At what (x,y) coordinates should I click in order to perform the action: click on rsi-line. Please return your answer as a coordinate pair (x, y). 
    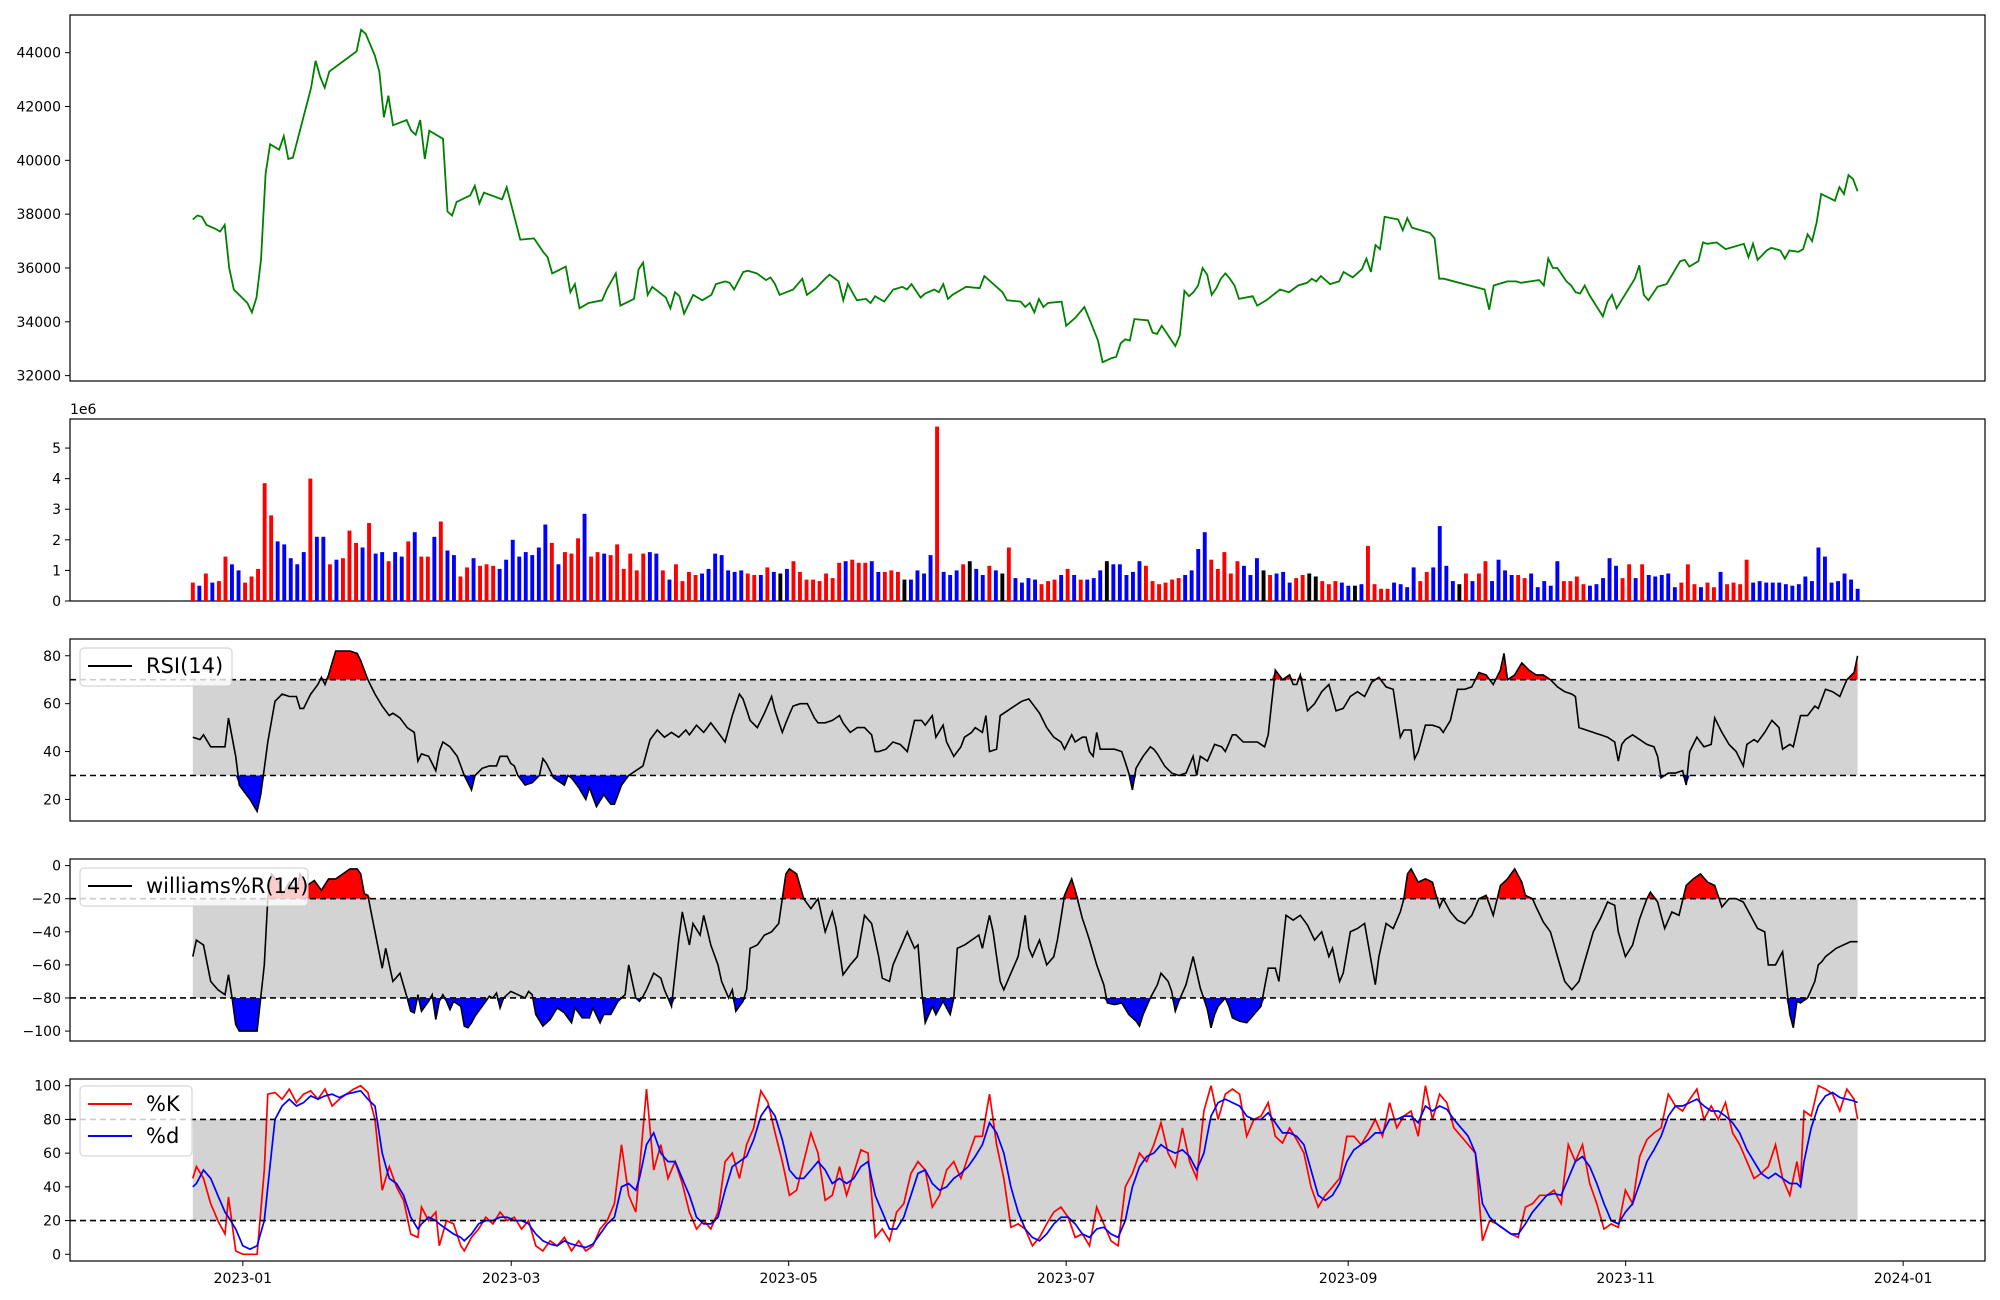
    Looking at the image, I should click on (1025, 732).